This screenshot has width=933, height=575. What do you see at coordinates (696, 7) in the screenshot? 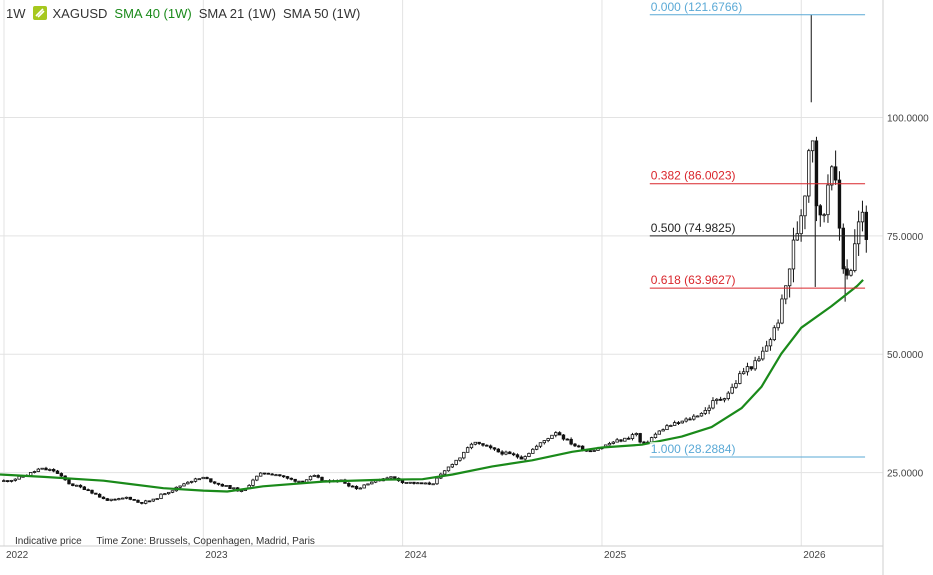
I see `fib-level-label: 0.000 (121.6766)` at bounding box center [696, 7].